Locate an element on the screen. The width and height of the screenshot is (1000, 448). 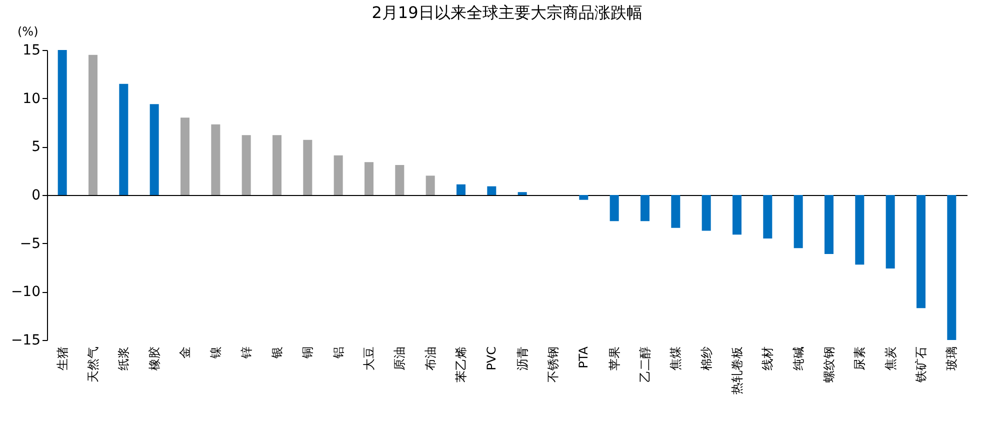
x-tick-label: 橡胶 is located at coordinates (154, 358).